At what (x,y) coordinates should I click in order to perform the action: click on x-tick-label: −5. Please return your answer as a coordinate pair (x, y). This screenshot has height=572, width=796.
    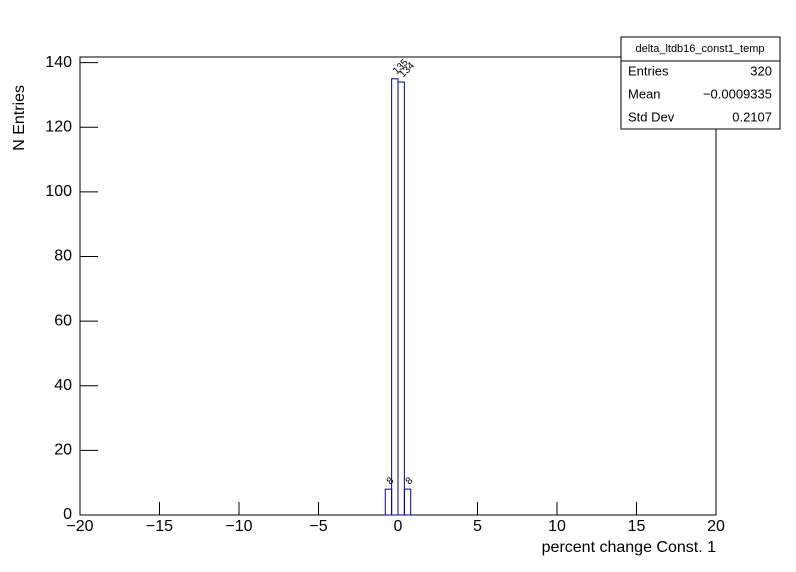
    Looking at the image, I should click on (318, 526).